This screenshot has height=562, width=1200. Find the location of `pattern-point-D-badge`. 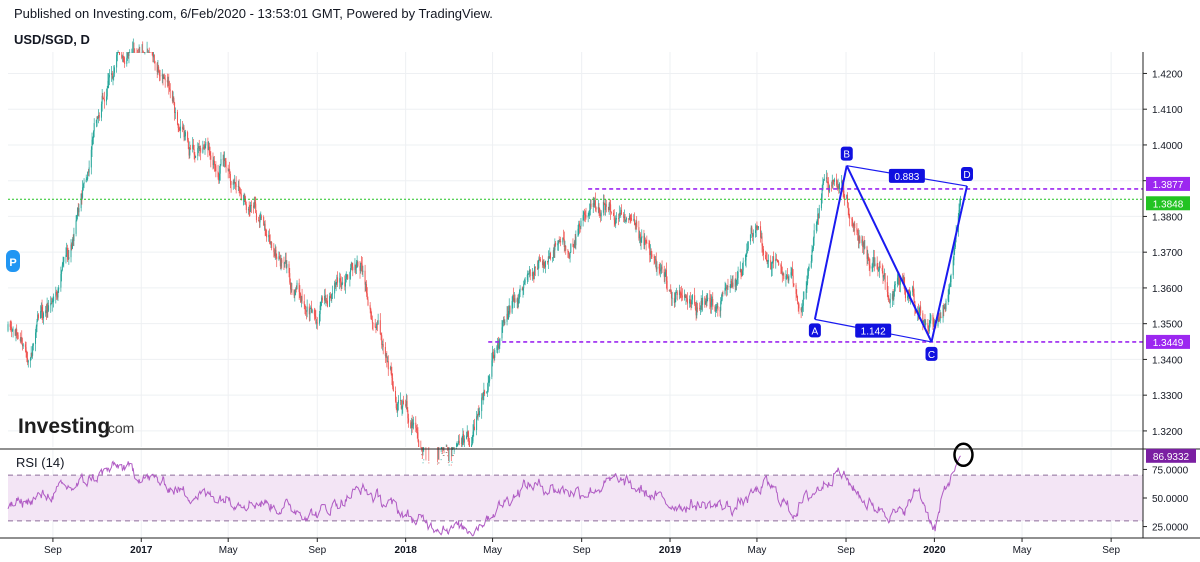

pattern-point-D-badge is located at coordinates (966, 174).